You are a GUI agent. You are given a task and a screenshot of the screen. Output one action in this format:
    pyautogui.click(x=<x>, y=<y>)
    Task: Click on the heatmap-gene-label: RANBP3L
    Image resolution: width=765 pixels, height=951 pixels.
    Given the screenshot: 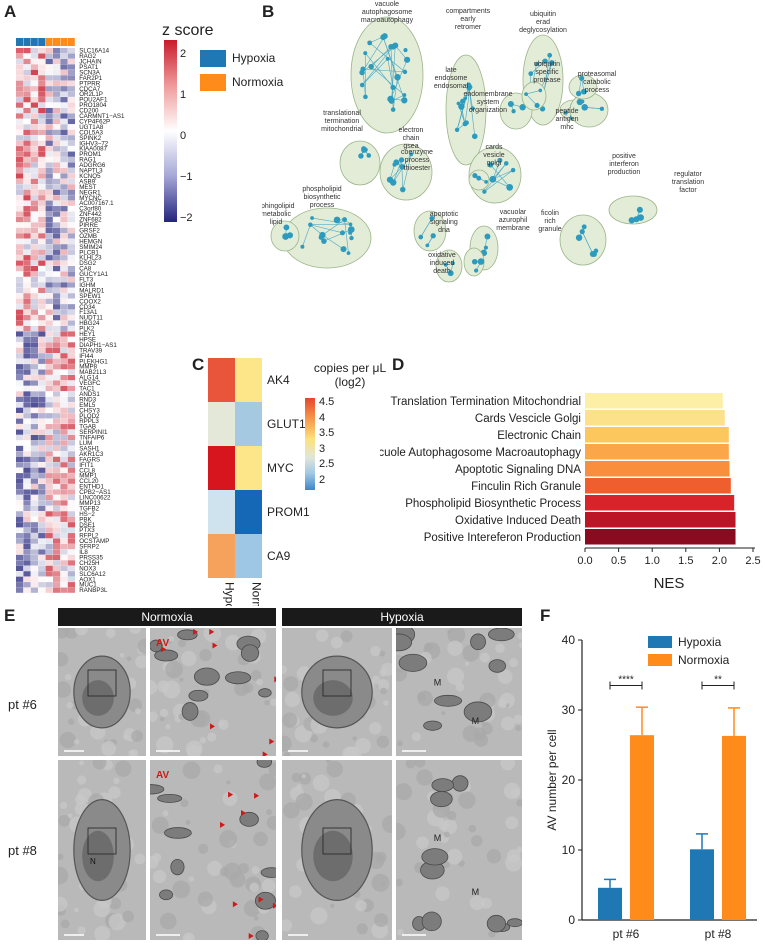 What is the action you would take?
    pyautogui.click(x=93, y=590)
    